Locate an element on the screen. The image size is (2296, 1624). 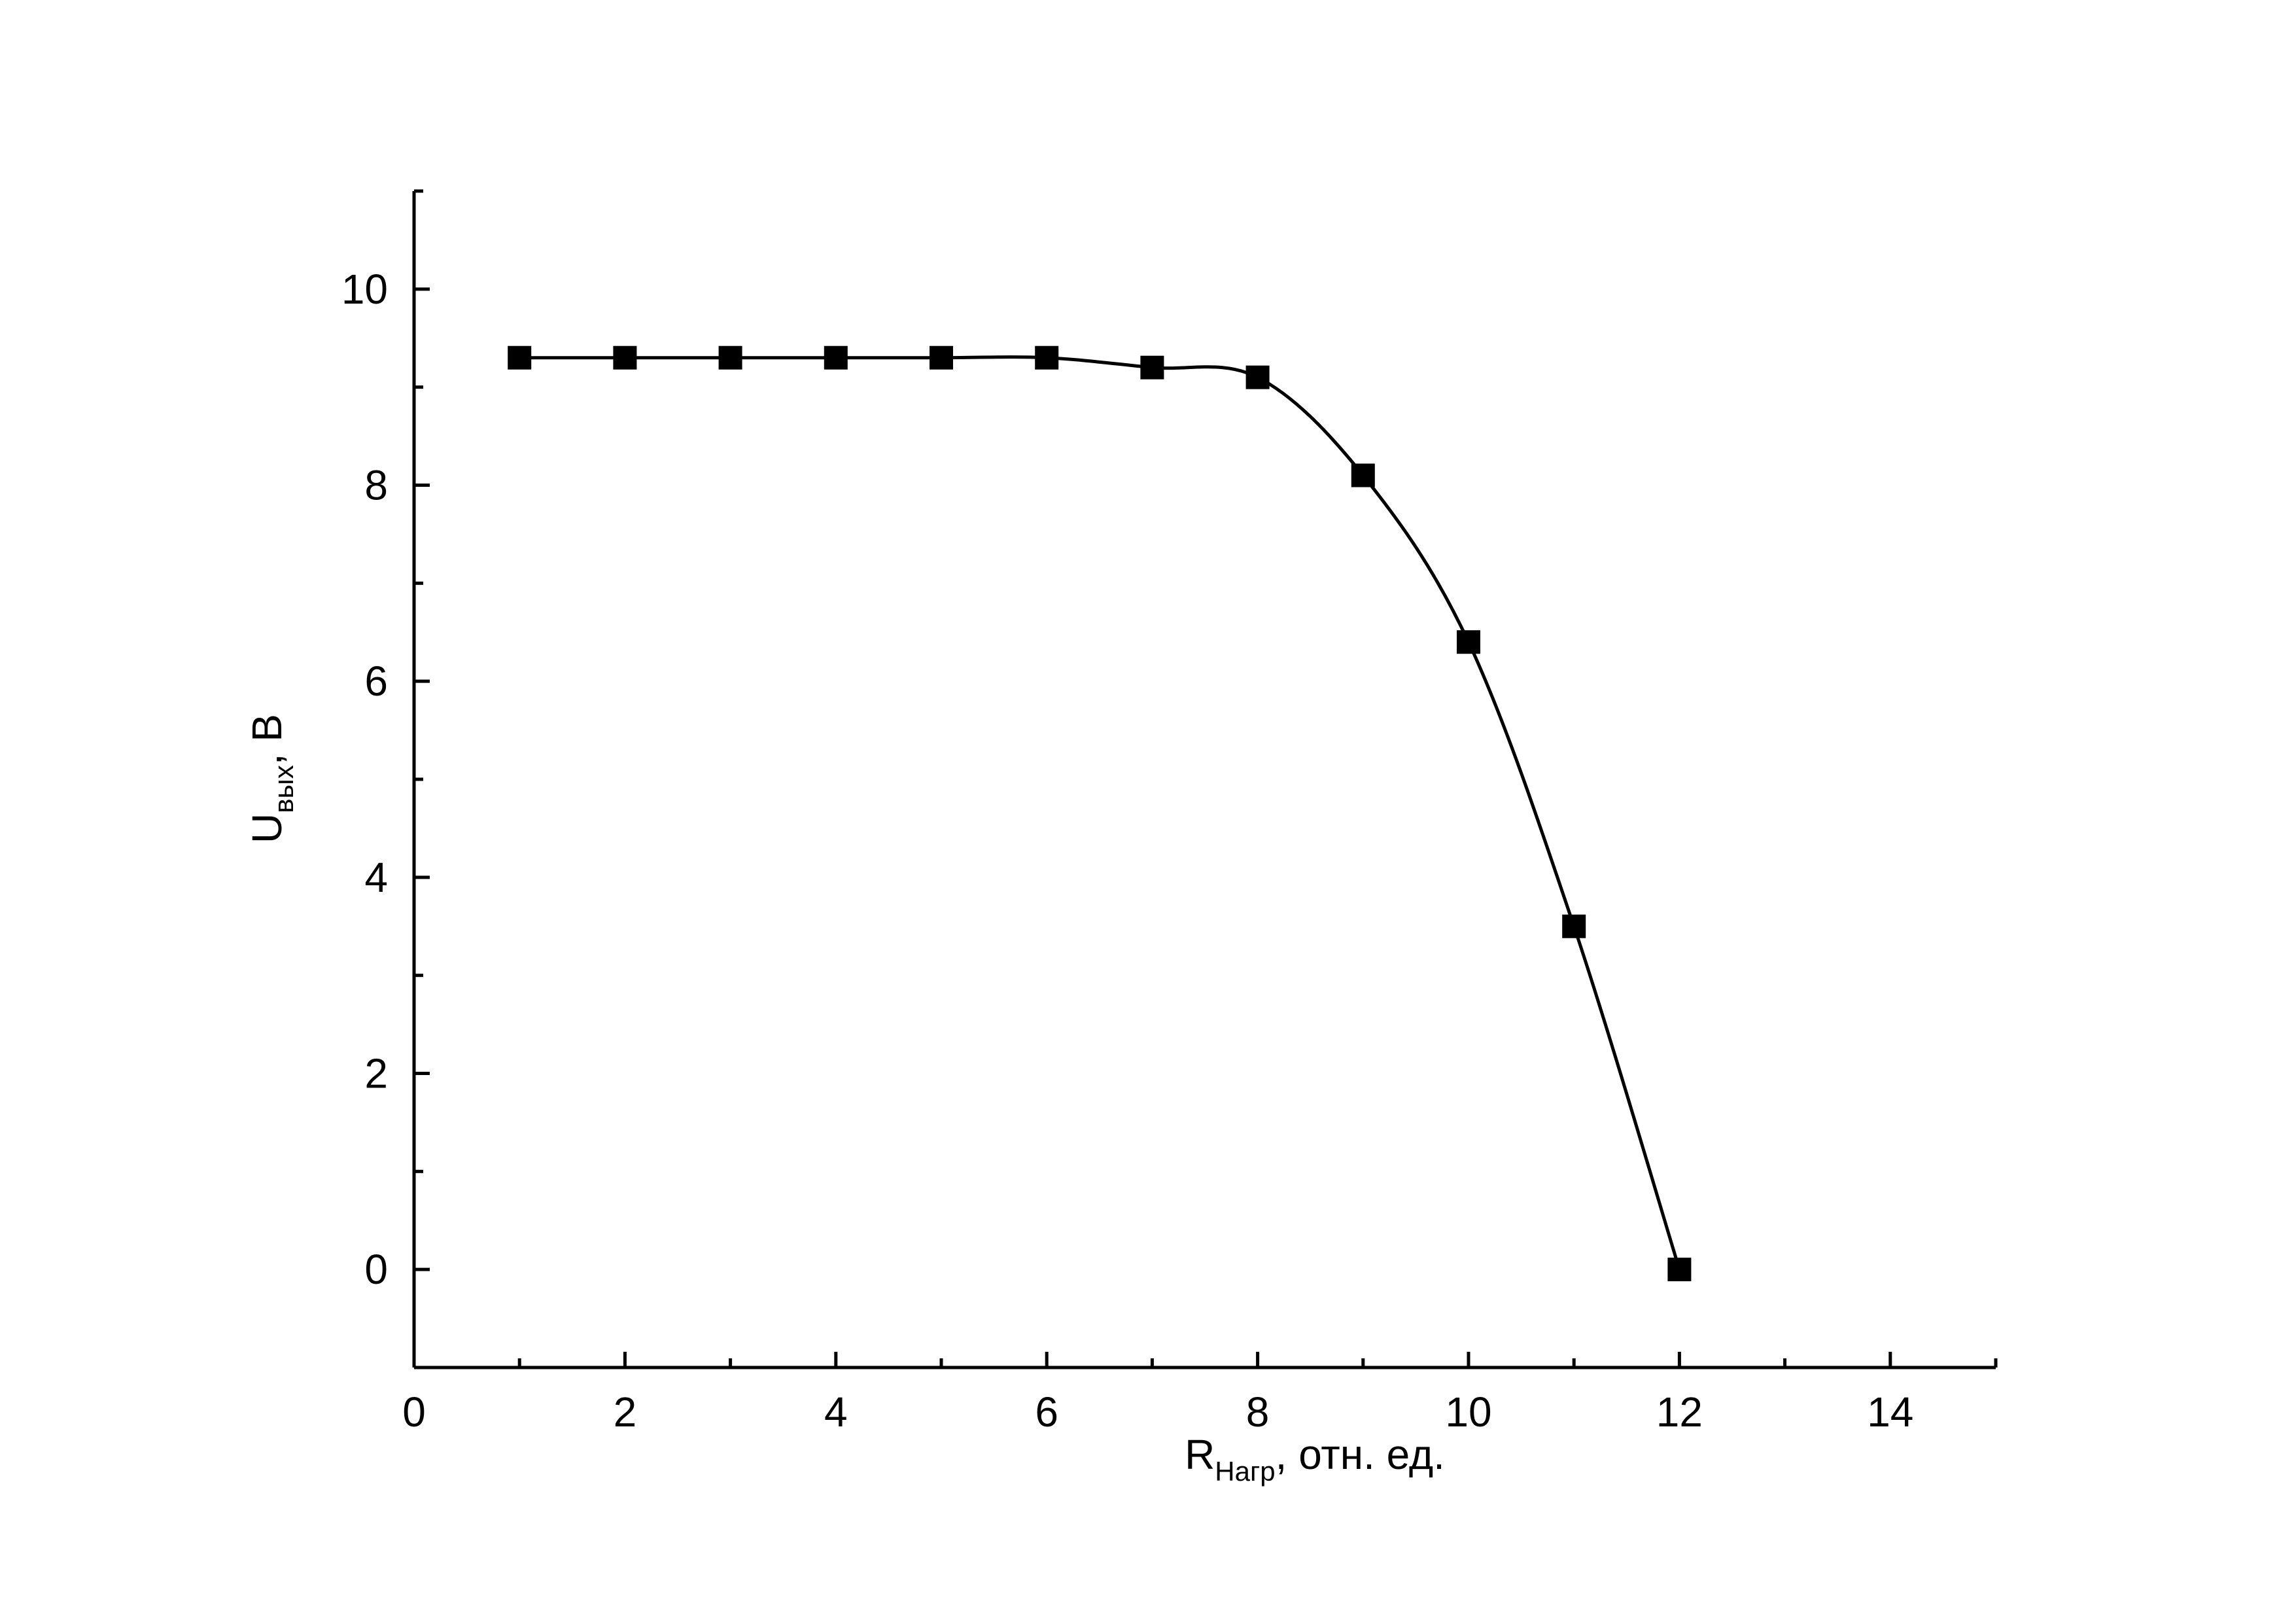
y-label-sub: вых is located at coordinates (283, 789).